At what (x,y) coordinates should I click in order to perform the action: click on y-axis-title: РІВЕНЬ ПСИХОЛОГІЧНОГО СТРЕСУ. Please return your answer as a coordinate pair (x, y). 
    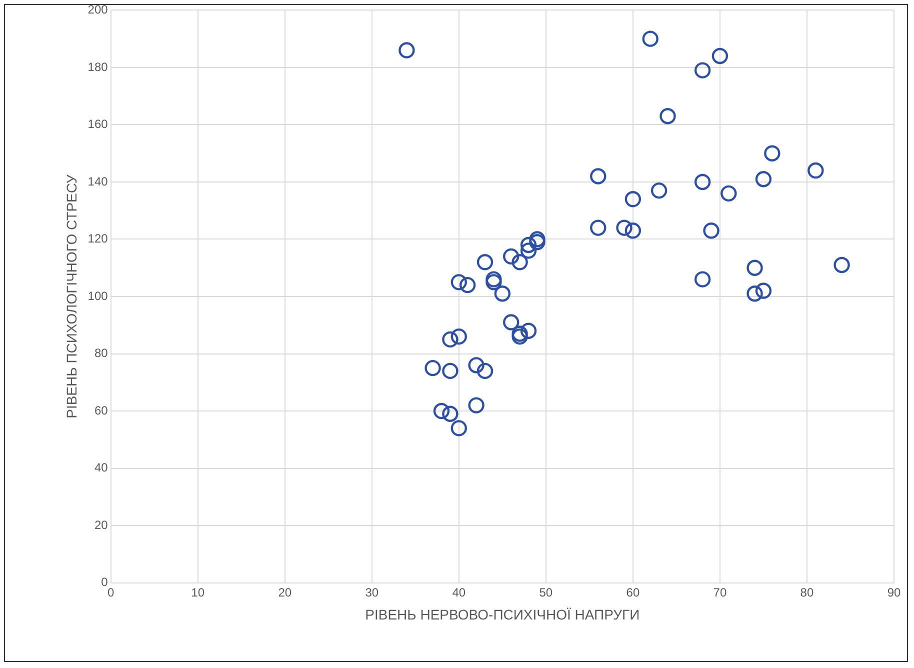
    Looking at the image, I should click on (71, 296).